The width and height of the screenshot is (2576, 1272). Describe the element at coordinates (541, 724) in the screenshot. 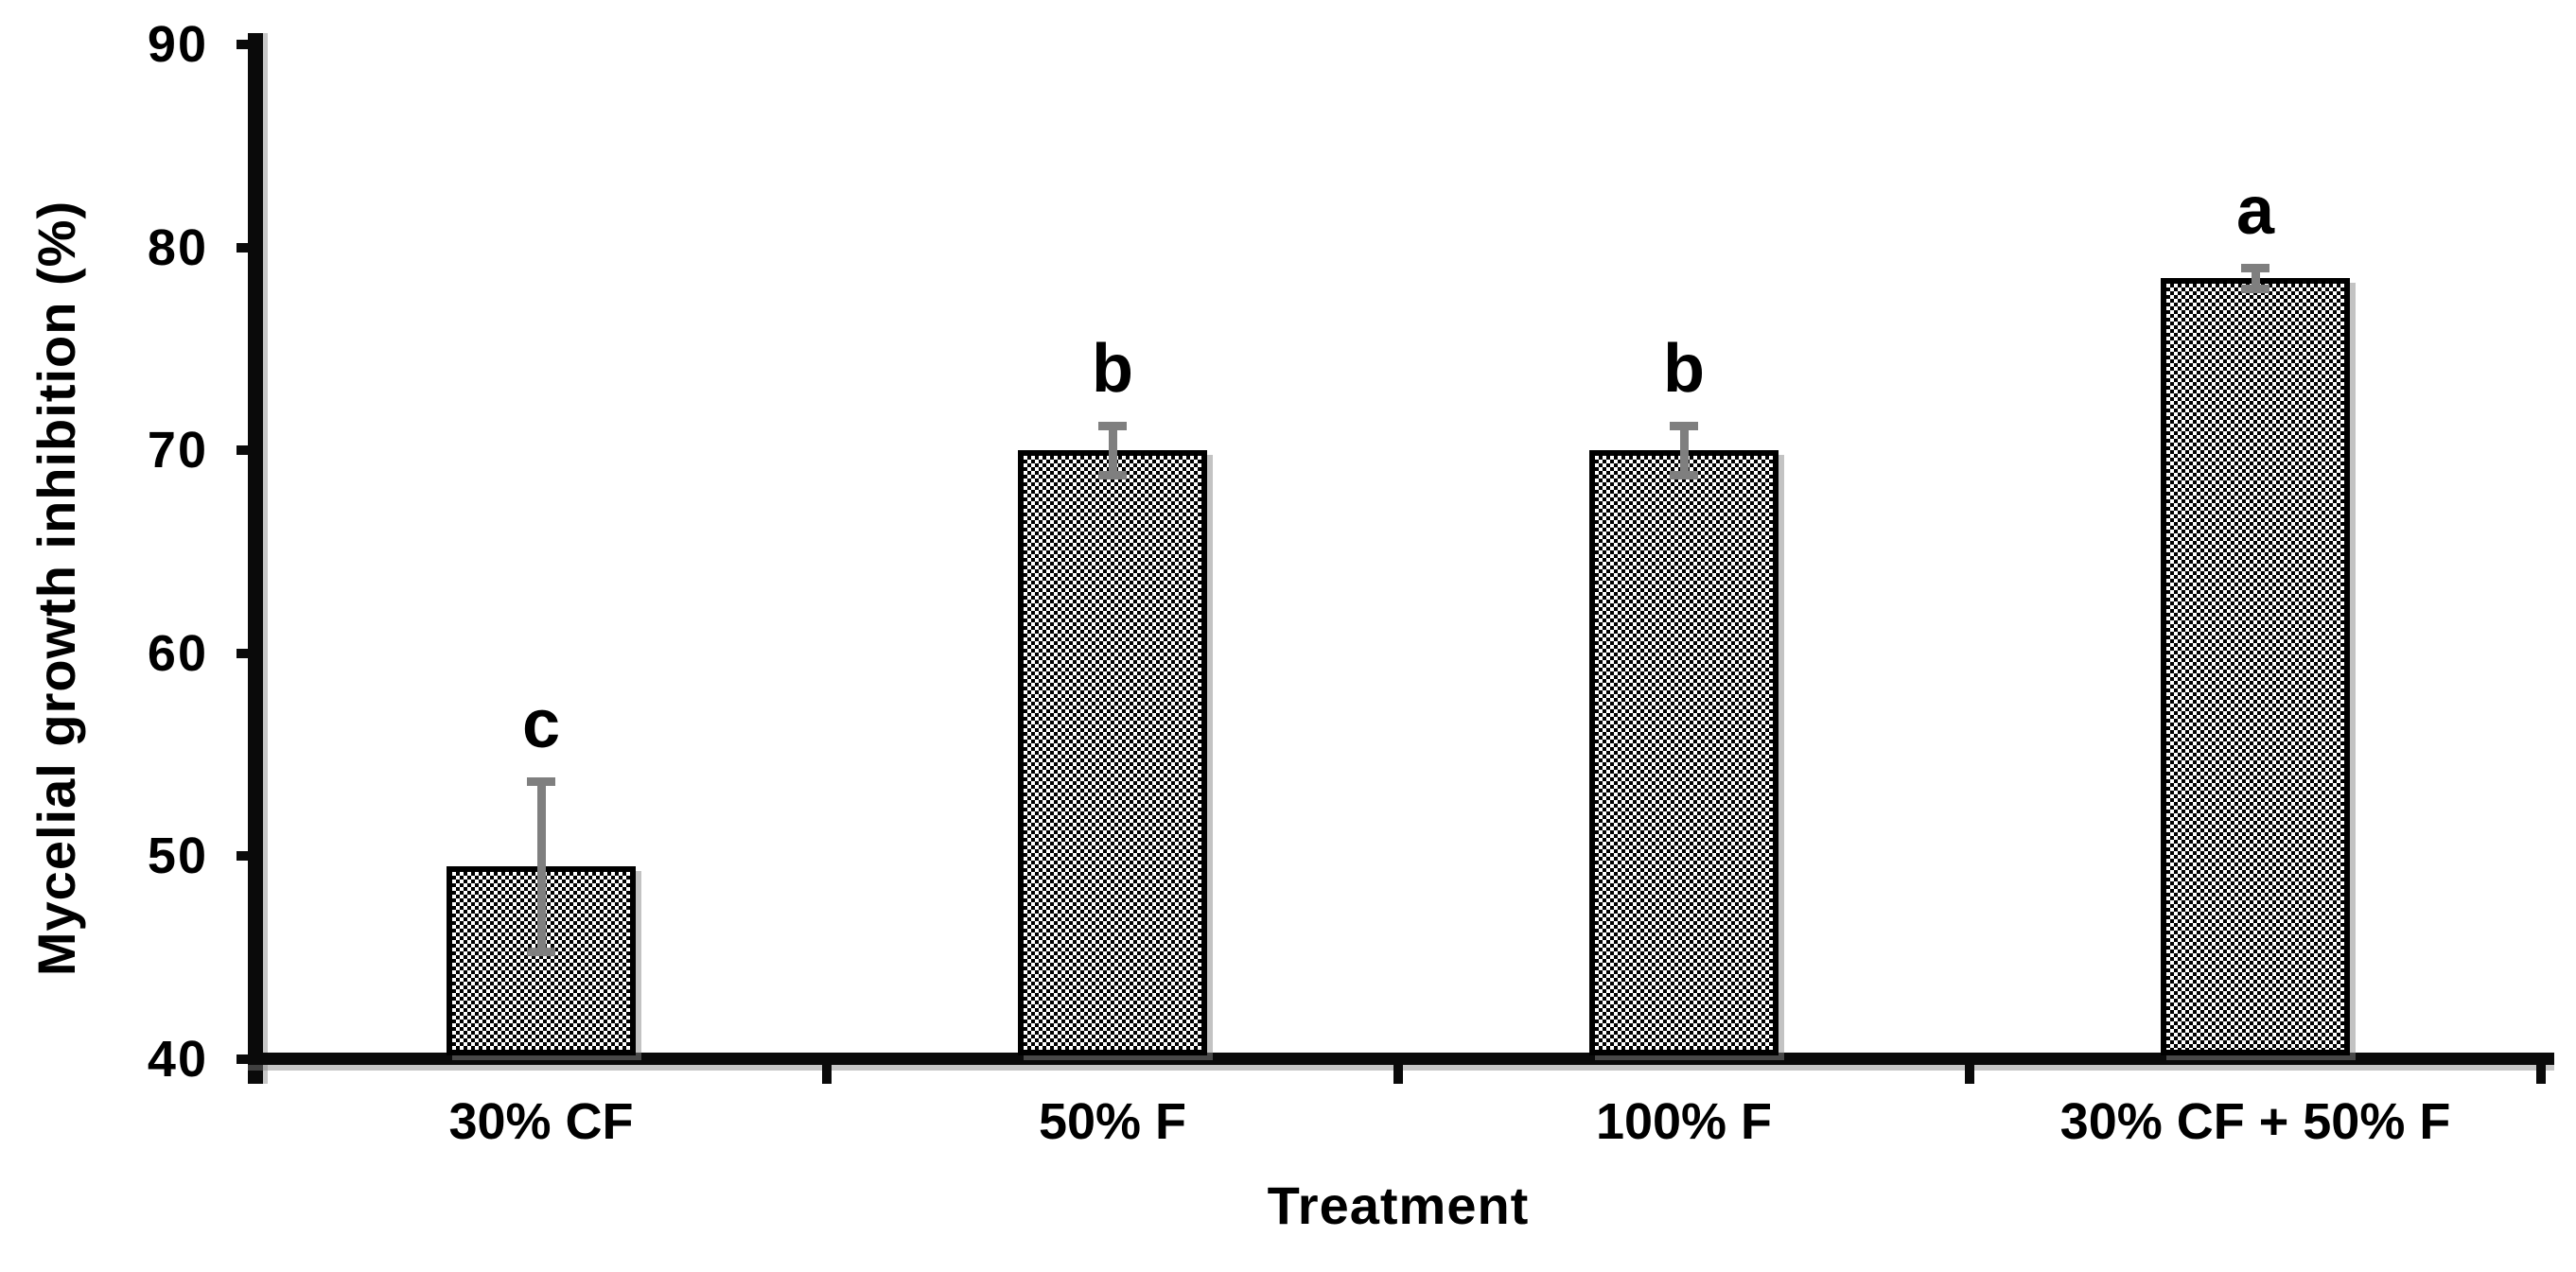

I see `significance-letter: c` at that location.